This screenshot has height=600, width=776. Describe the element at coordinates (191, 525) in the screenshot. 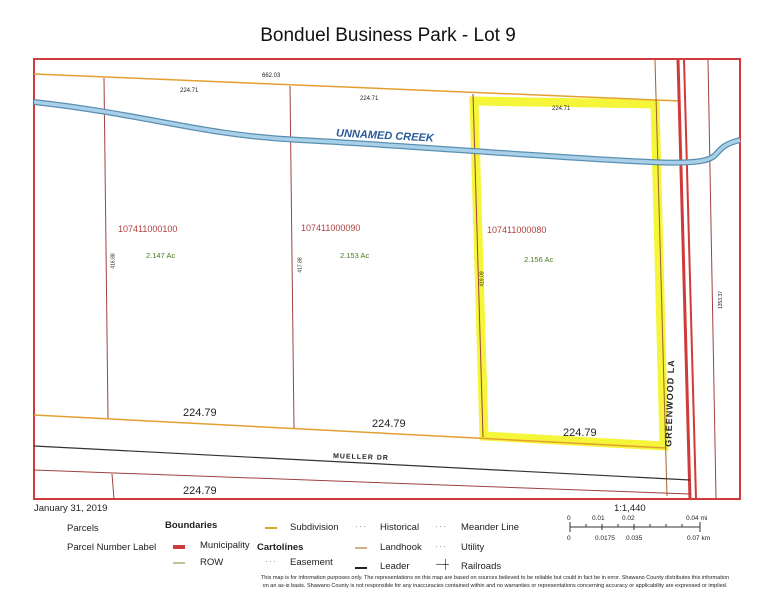

I see `legend-boundaries-heading: Boundaries` at that location.